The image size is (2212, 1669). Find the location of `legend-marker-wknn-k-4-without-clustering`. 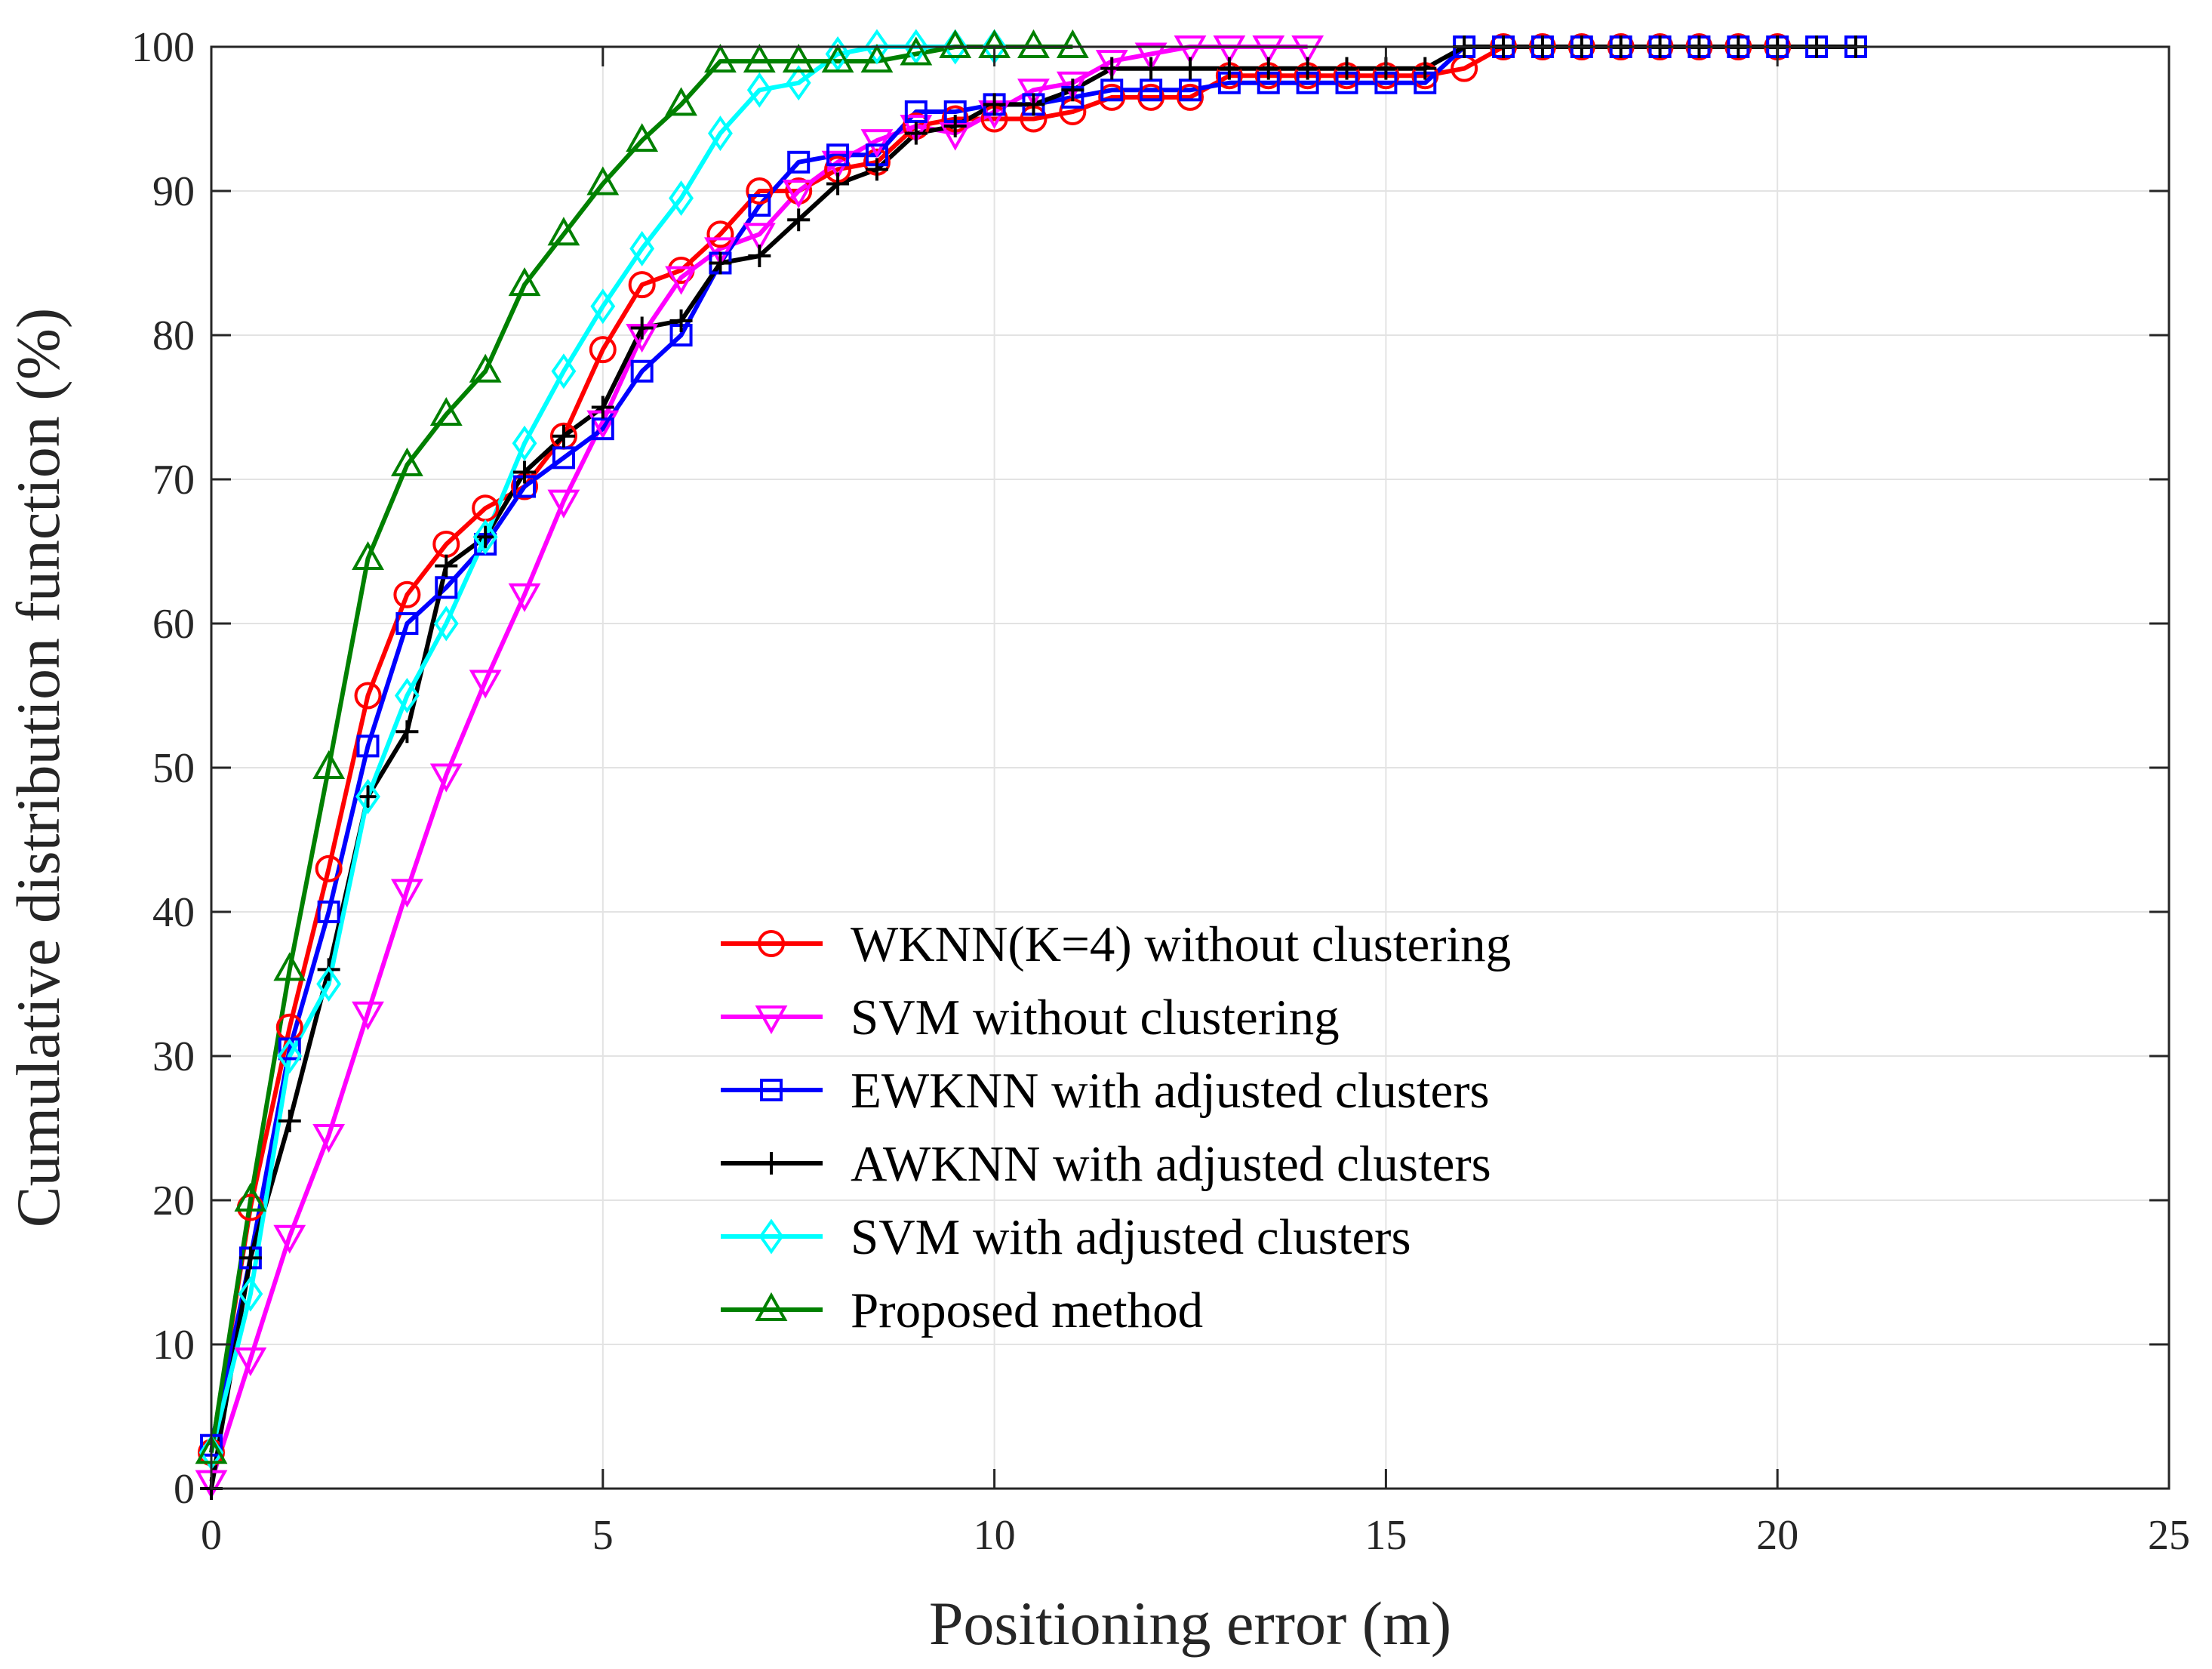

legend-marker-wknn-k-4-without-clustering is located at coordinates (771, 943).